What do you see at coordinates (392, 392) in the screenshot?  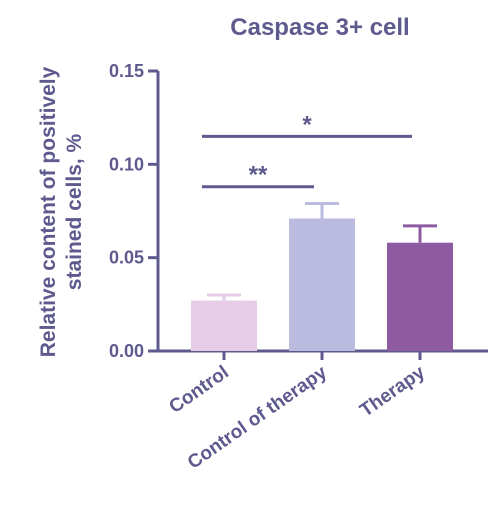 I see `x-tick-label: Therapy` at bounding box center [392, 392].